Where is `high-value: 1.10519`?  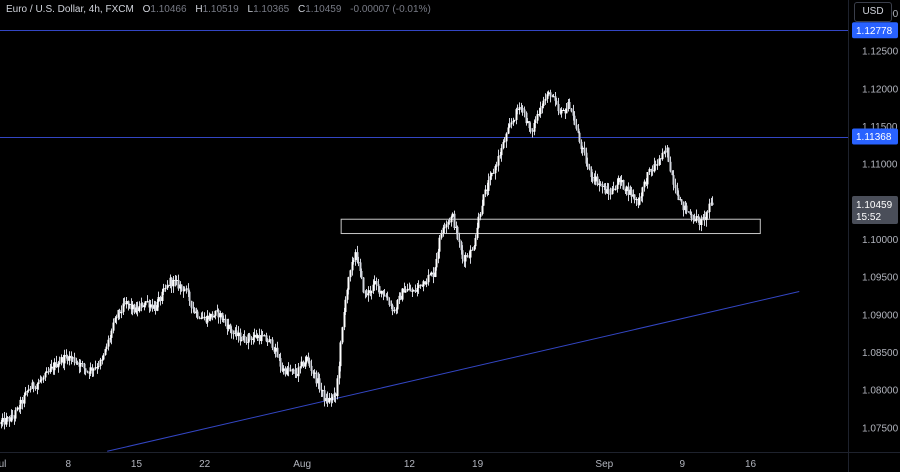
high-value: 1.10519 is located at coordinates (220, 9).